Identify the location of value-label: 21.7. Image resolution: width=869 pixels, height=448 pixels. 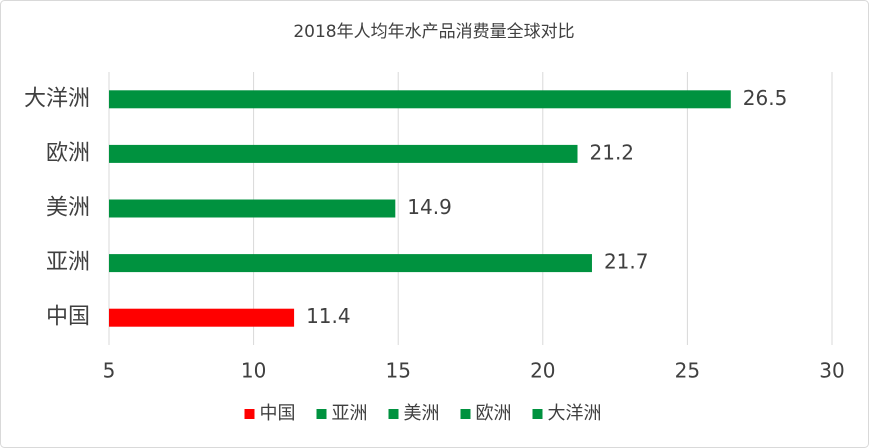
(626, 262).